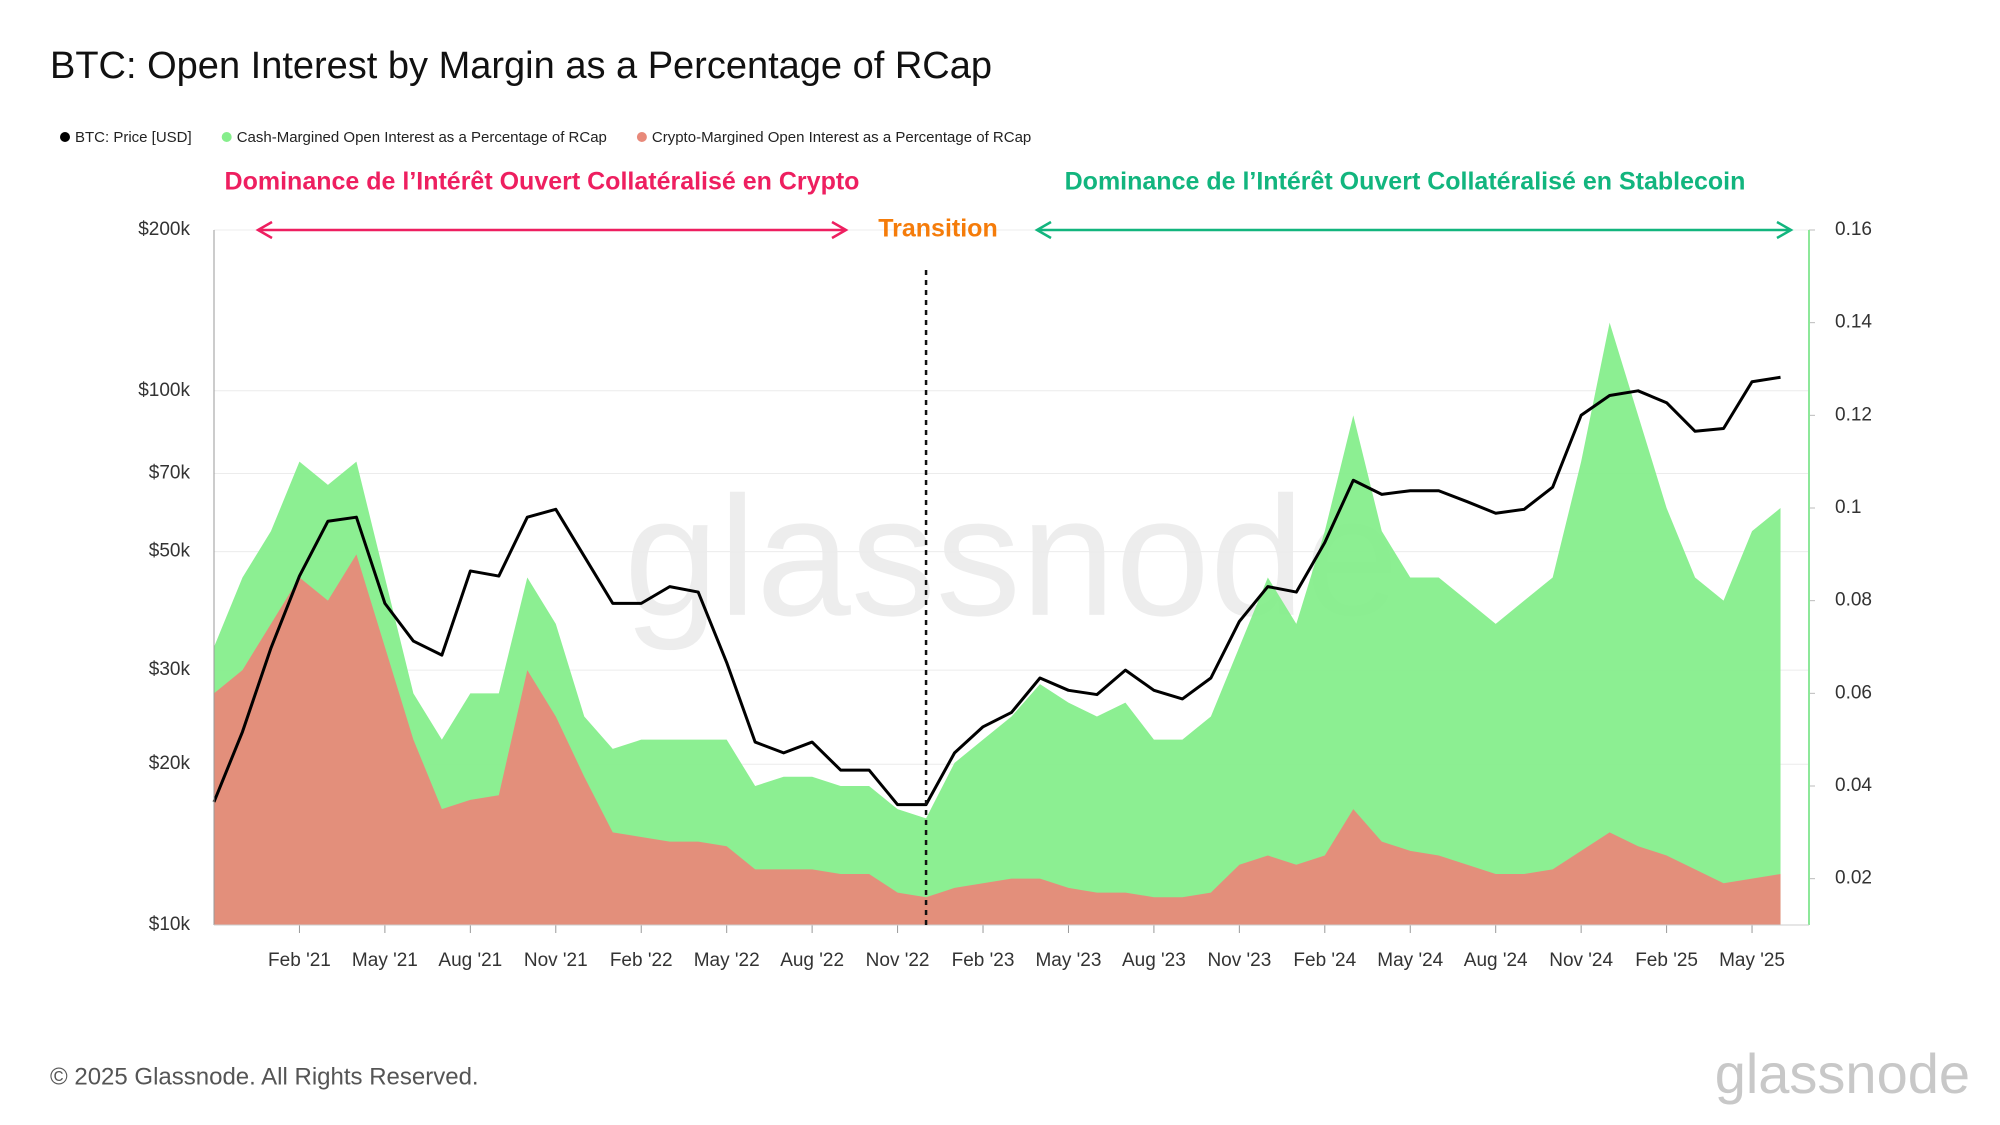  What do you see at coordinates (470, 960) in the screenshot?
I see `x-tick-label: Aug '21` at bounding box center [470, 960].